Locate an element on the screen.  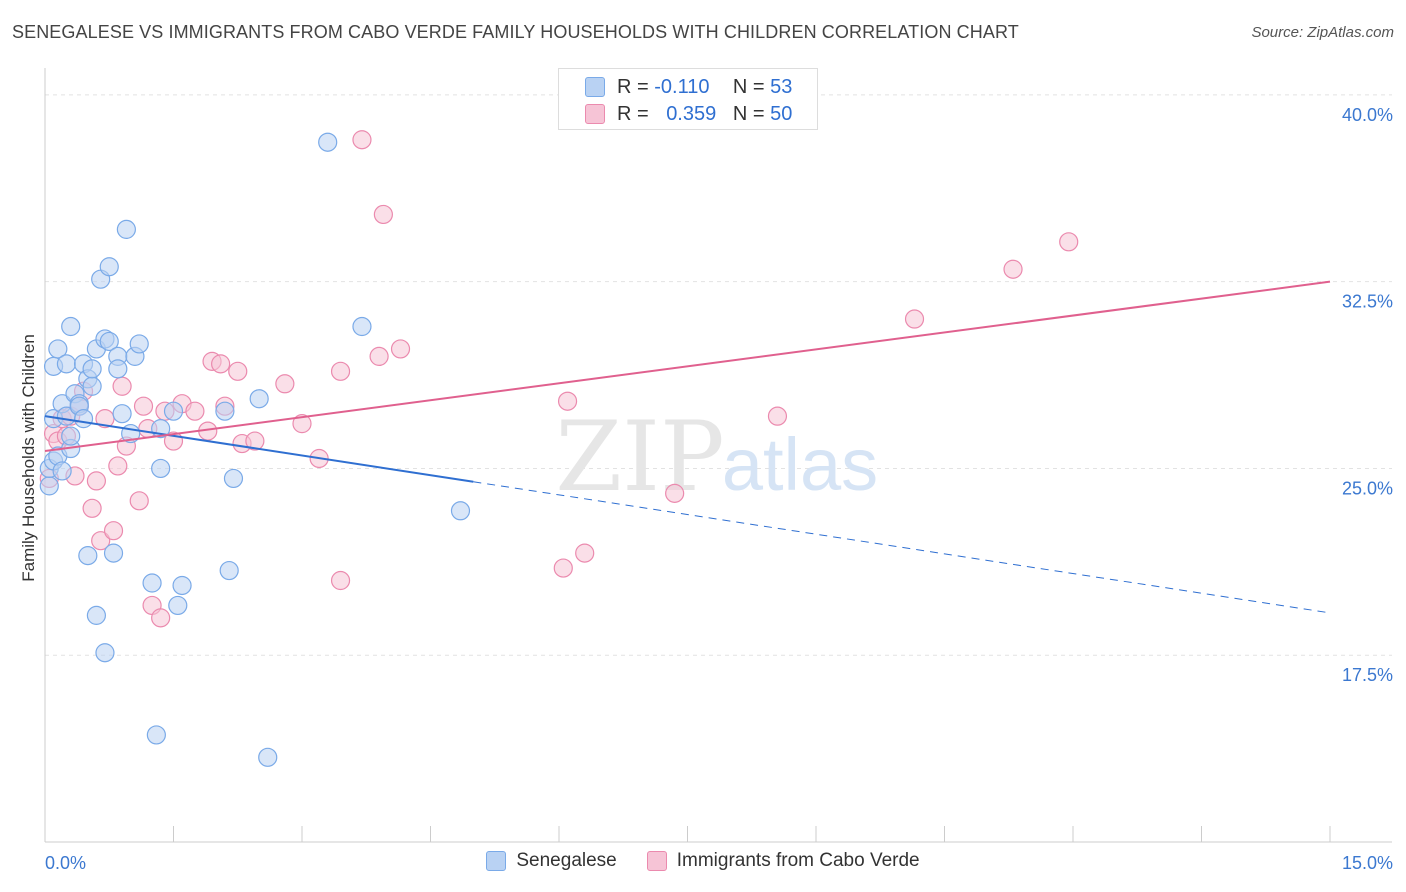
legend-label: Immigrants from Cabo Verde is located at coordinates (798, 860).